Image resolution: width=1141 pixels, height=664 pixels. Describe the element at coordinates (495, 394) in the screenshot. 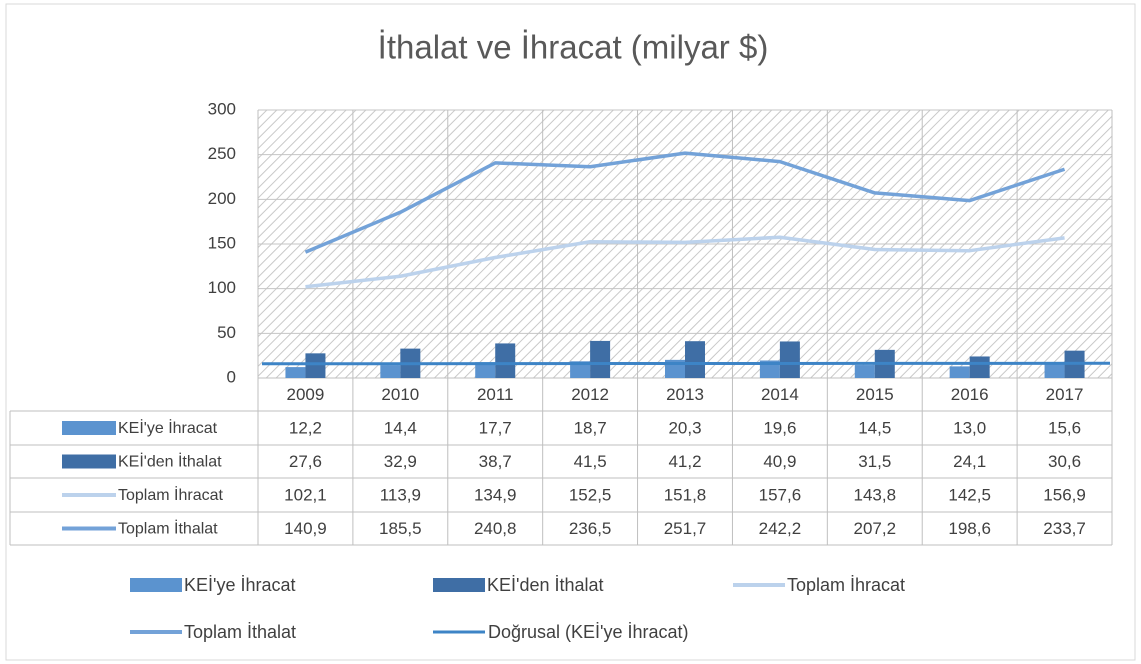

I see `x-tick-label: 2011` at that location.